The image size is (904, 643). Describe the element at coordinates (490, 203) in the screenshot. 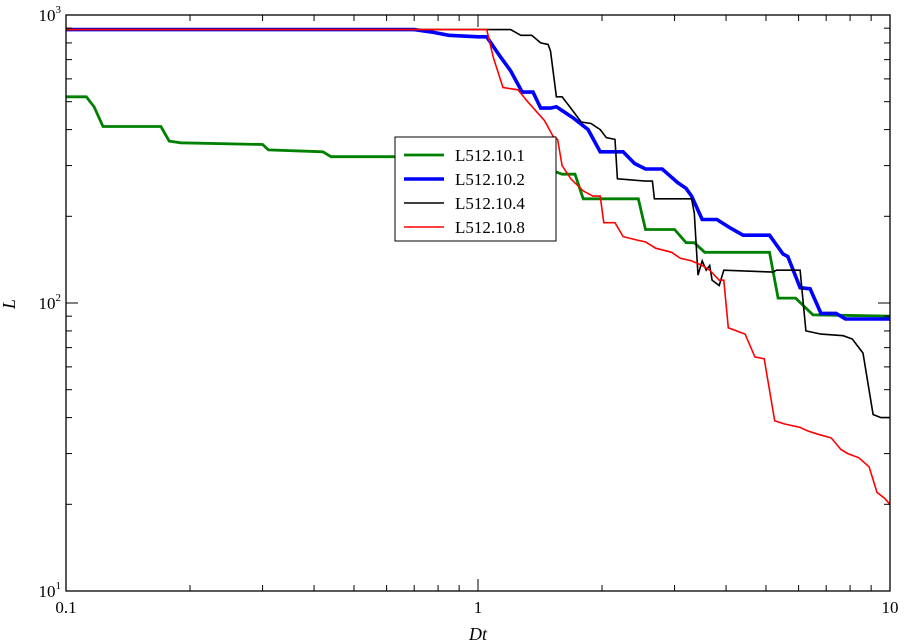

I see `legend-label-3: L512.10.4` at that location.